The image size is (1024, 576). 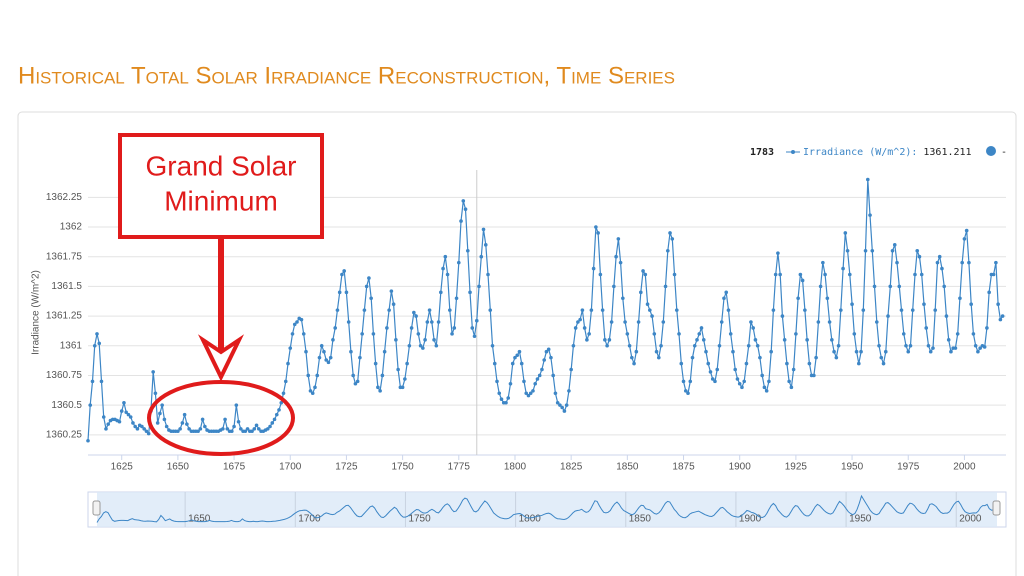 What do you see at coordinates (178, 467) in the screenshot?
I see `x-tick-label: 1650` at bounding box center [178, 467].